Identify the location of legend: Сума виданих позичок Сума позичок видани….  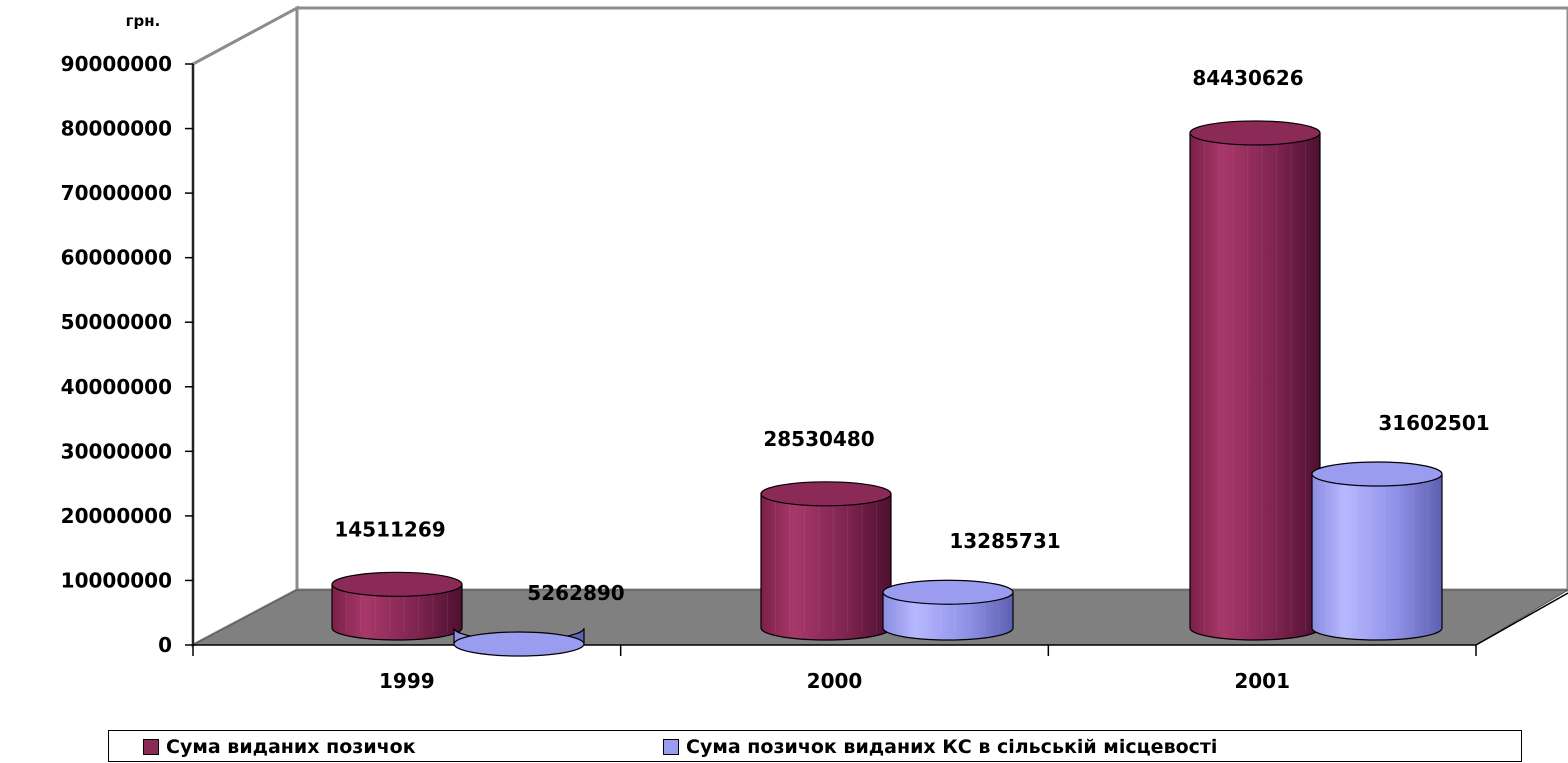
(815, 746).